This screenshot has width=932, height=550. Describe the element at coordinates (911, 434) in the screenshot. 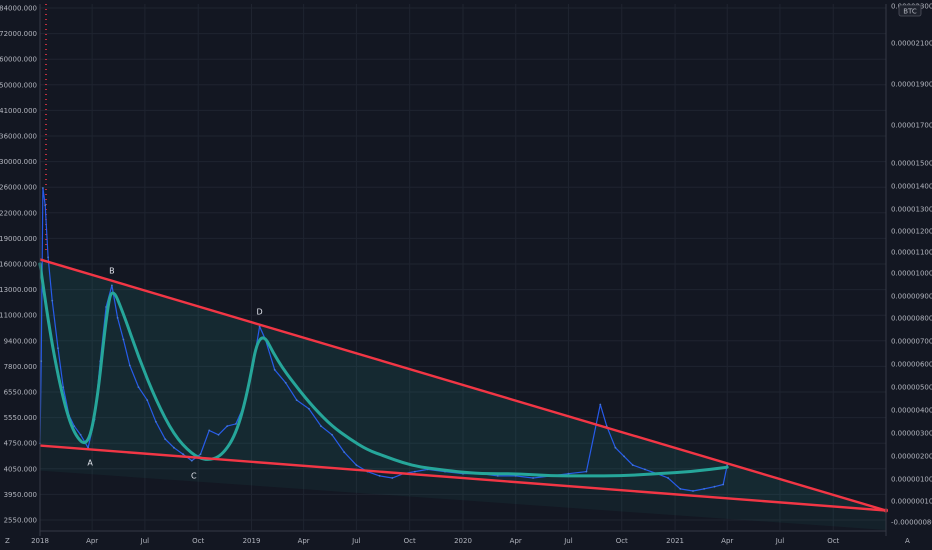

I see `right-tick-label: 0.00000300` at that location.